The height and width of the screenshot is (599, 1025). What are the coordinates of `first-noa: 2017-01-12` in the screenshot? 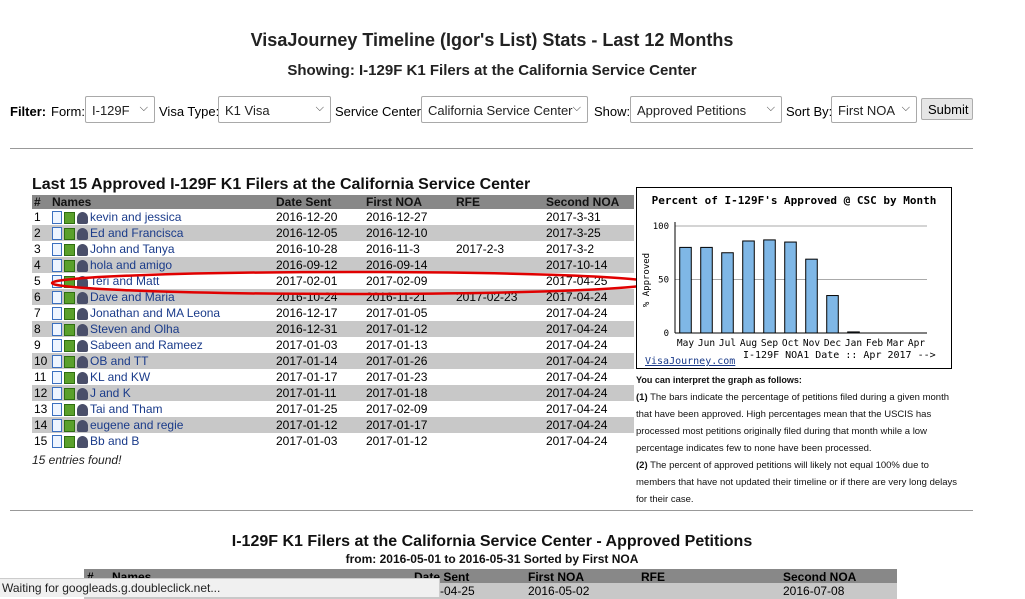 It's located at (409, 329).